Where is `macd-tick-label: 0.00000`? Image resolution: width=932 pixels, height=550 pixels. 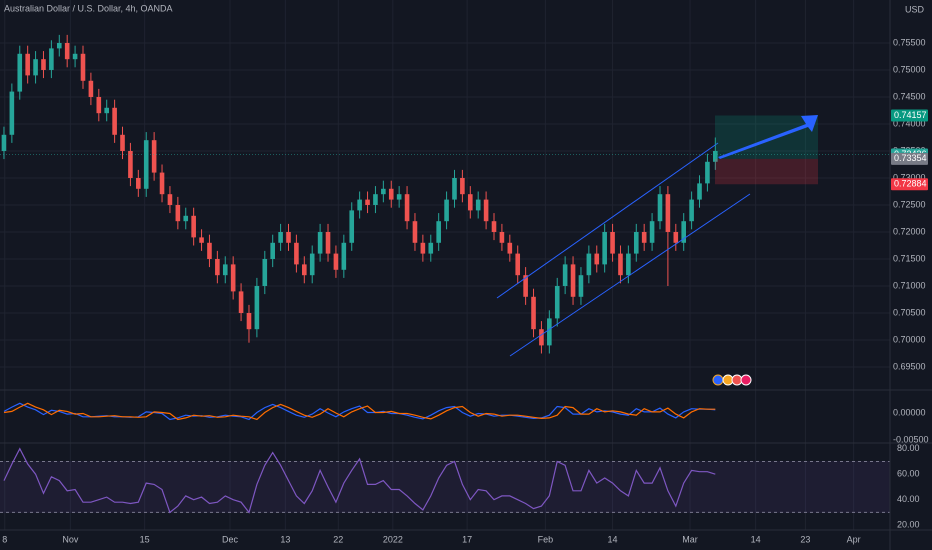 macd-tick-label: 0.00000 is located at coordinates (909, 412).